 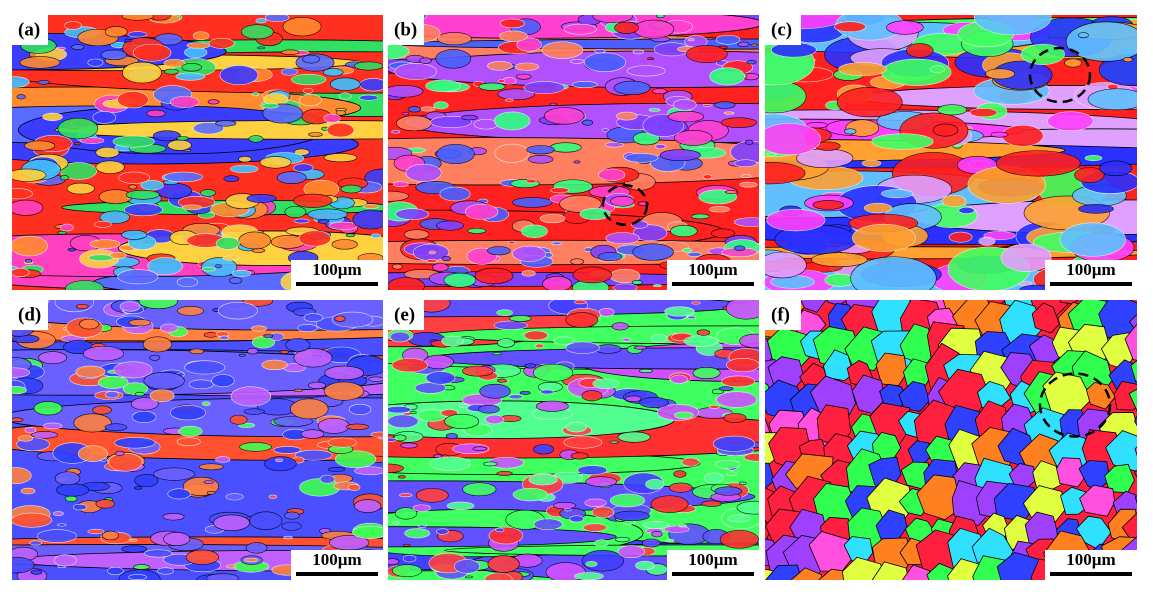 What do you see at coordinates (780, 314) in the screenshot?
I see `panel-label: (f)` at bounding box center [780, 314].